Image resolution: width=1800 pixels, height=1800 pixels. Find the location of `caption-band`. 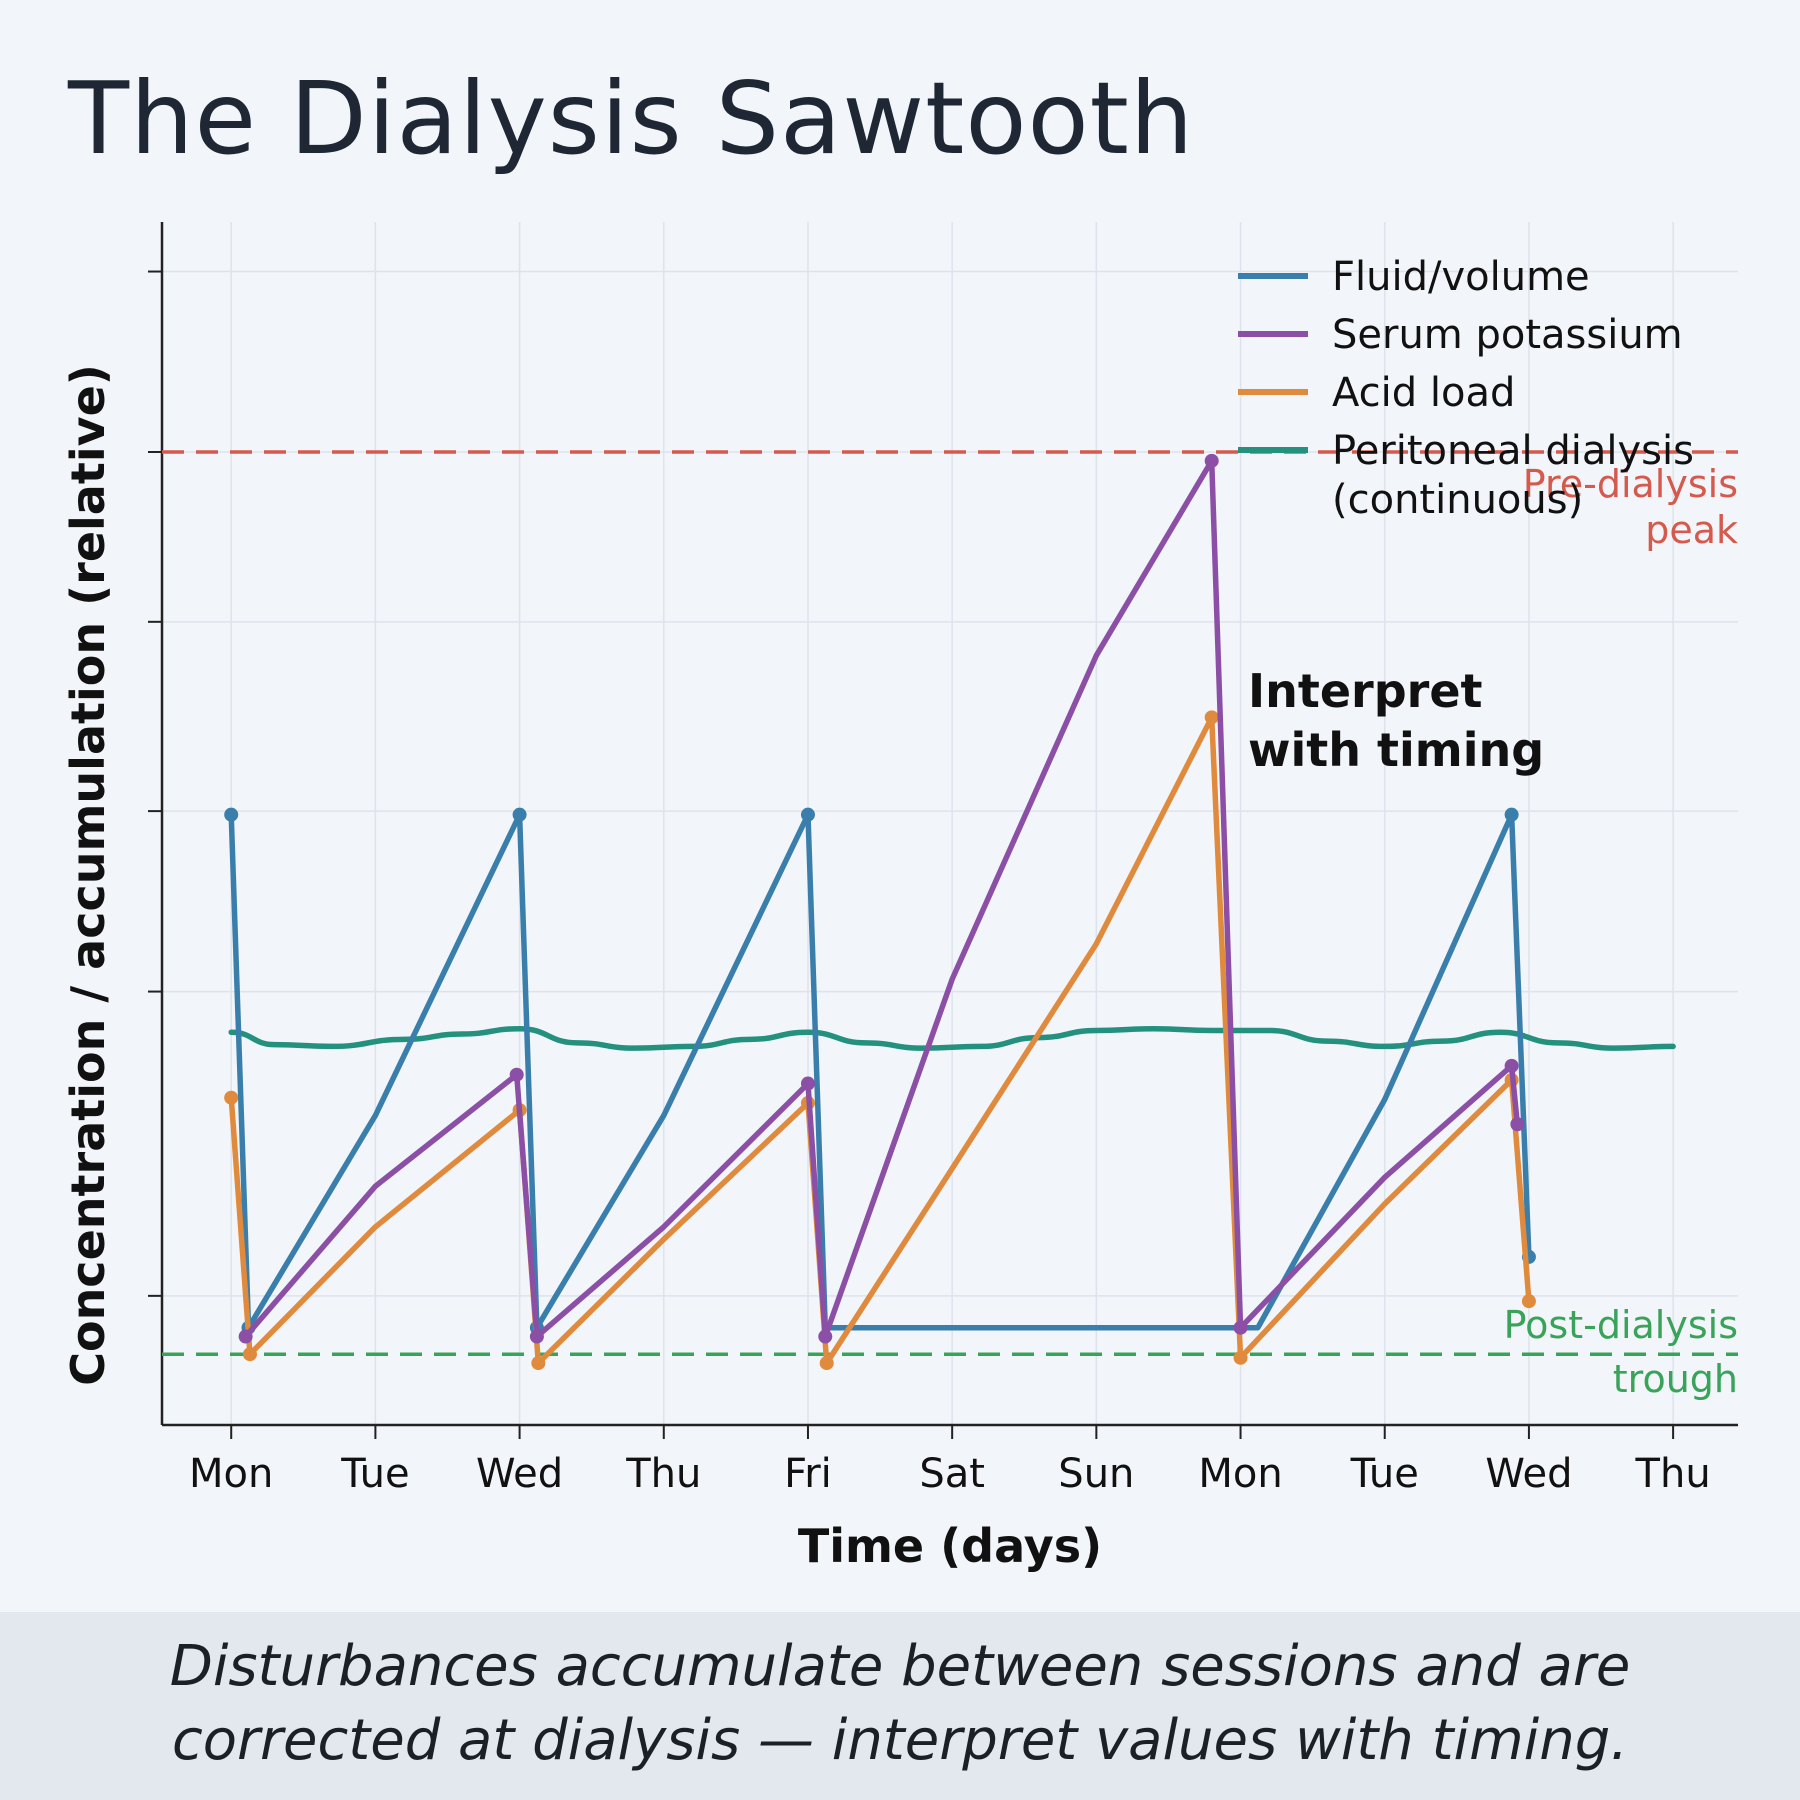

caption-band is located at coordinates (900, 1706).